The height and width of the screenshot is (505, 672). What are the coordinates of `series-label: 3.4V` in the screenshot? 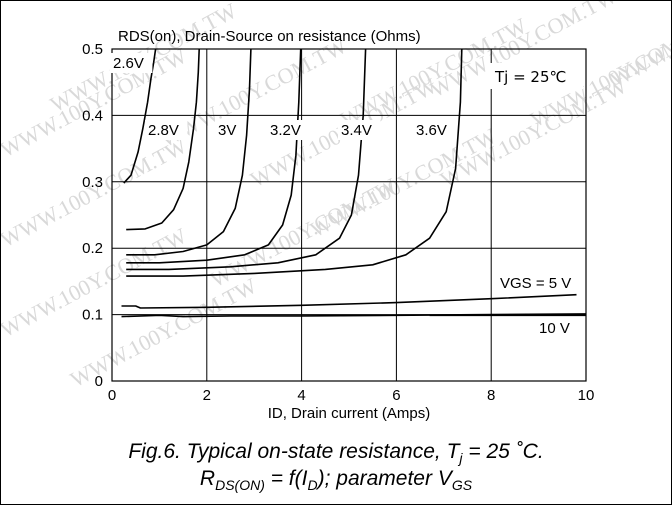 It's located at (356, 130).